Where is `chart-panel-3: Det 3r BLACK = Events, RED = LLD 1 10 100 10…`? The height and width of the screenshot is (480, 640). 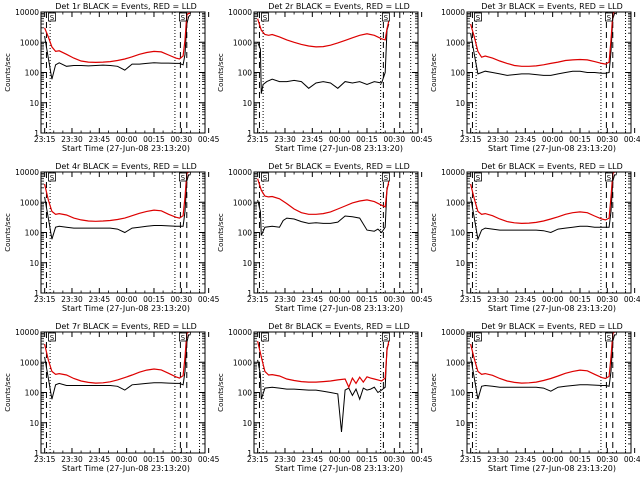 chart-panel-3: Det 3r BLACK = Events, RED = LLD 1 10 100 10… is located at coordinates (535, 77).